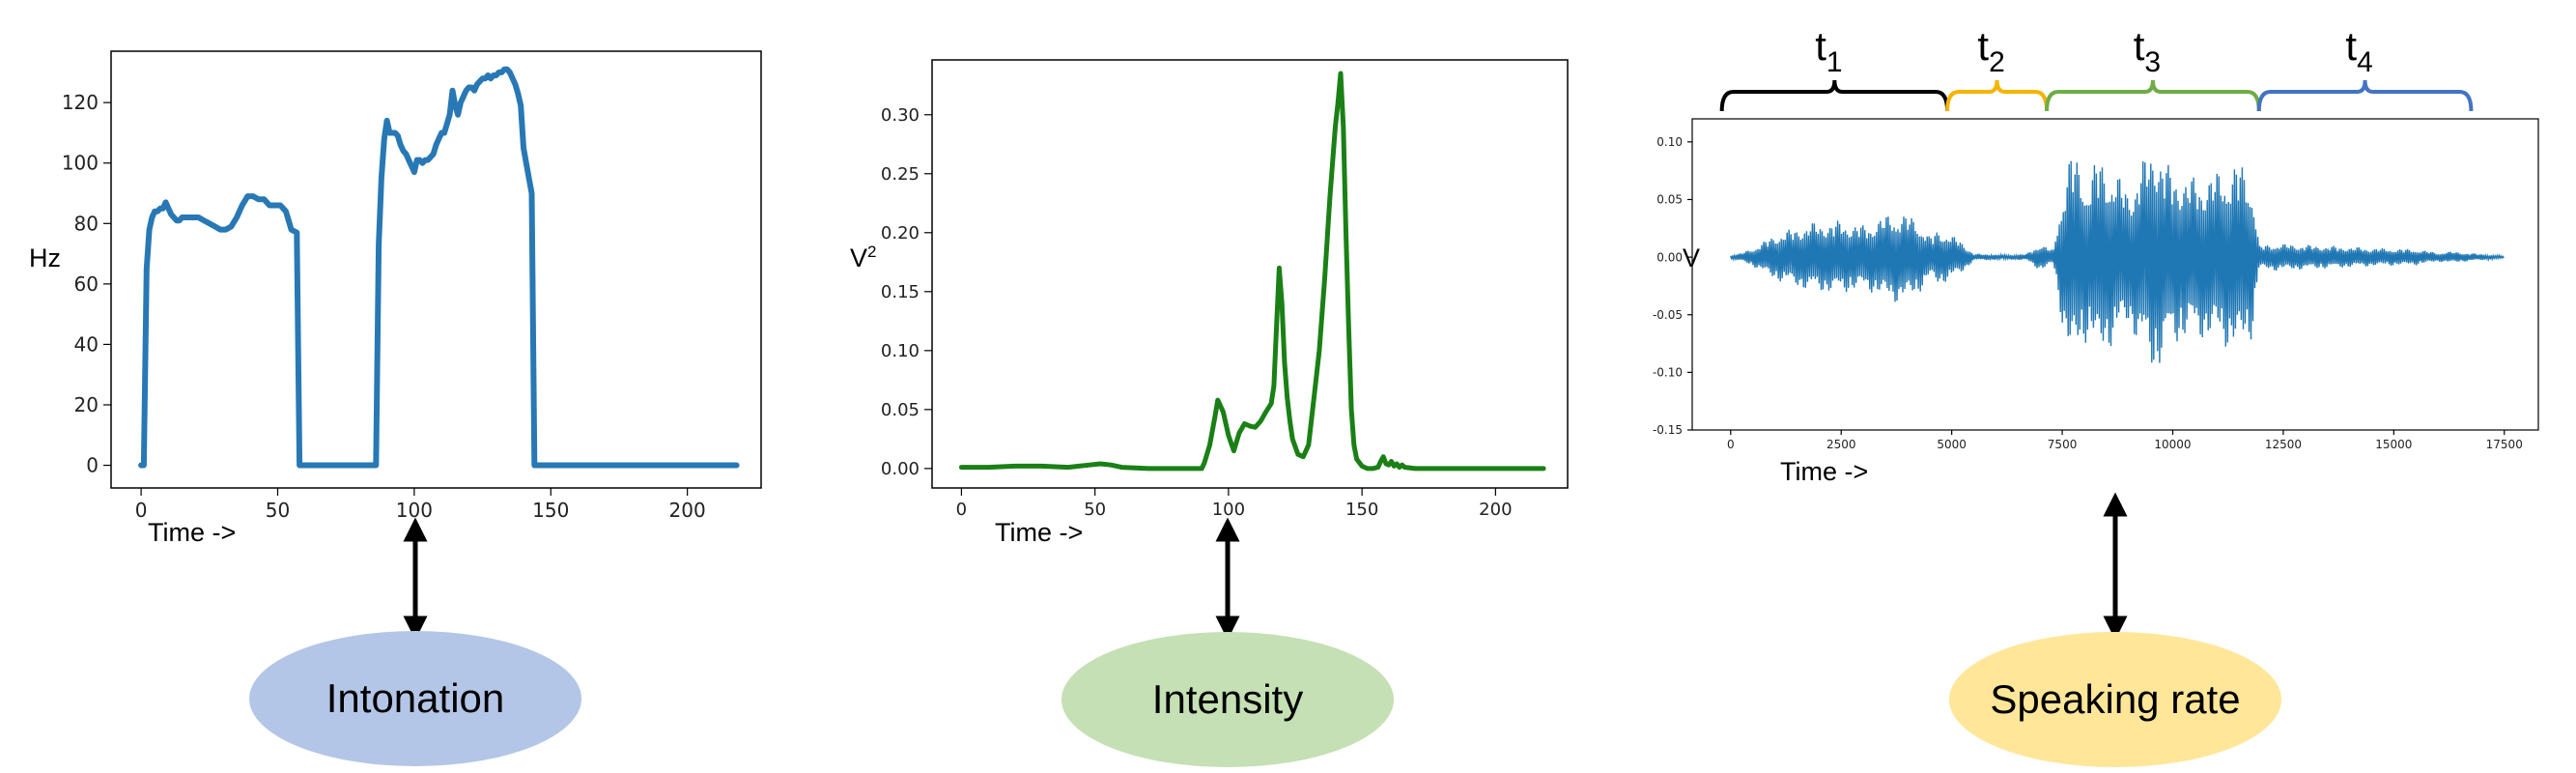 The width and height of the screenshot is (2576, 773). Describe the element at coordinates (1841, 444) in the screenshot. I see `x-tick-label: 2500` at that location.